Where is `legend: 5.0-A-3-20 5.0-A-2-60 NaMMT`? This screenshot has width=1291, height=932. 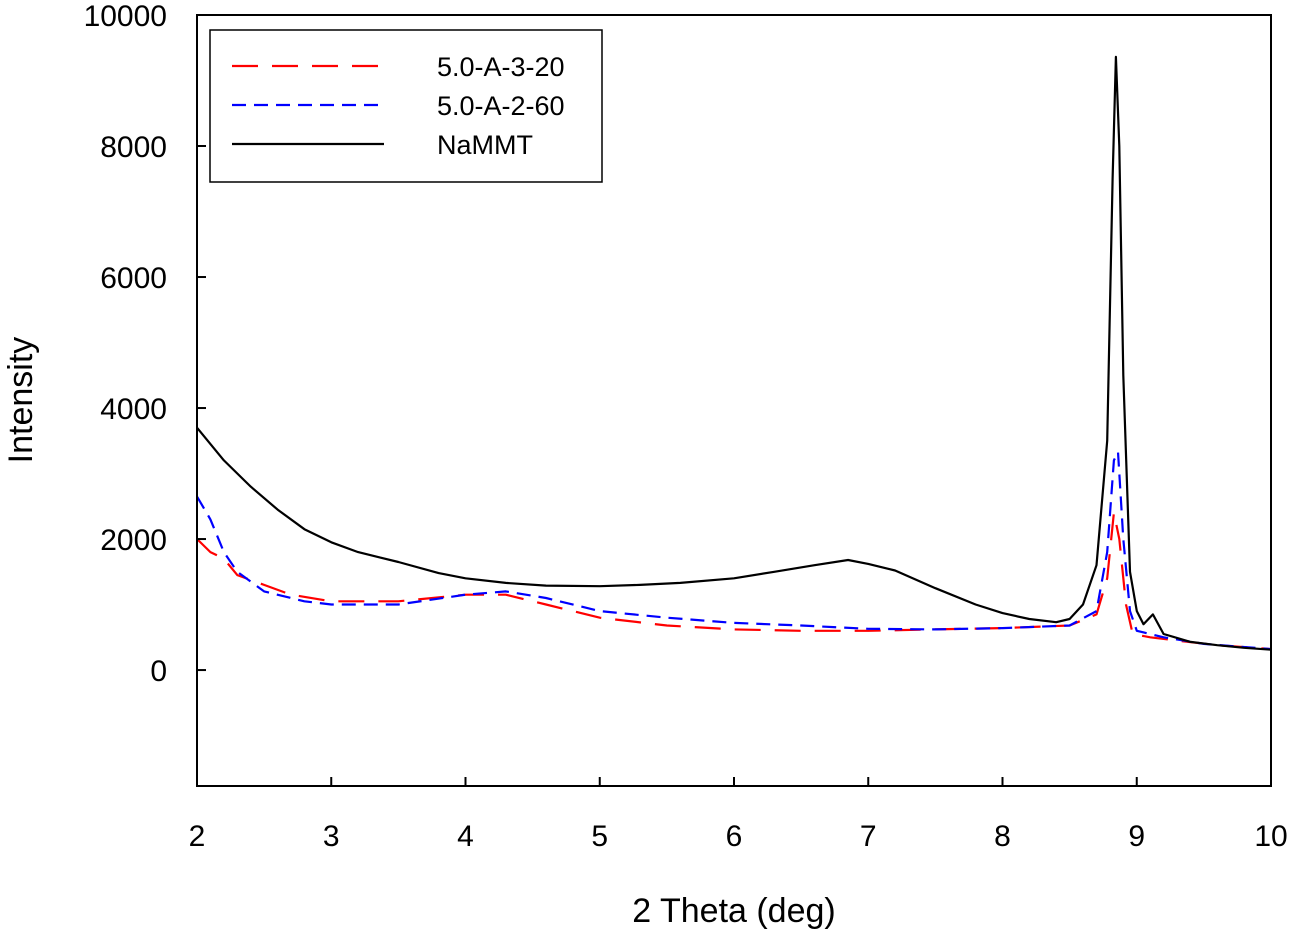
legend: 5.0-A-3-20 5.0-A-2-60 NaMMT is located at coordinates (406, 106).